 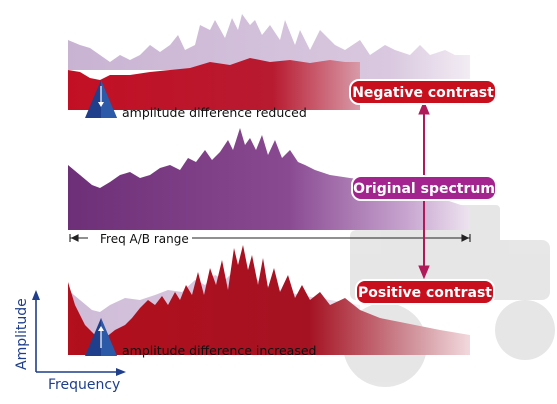 What do you see at coordinates (219, 350) in the screenshot?
I see `amplitude-increased-label: amplitude difference increased` at bounding box center [219, 350].